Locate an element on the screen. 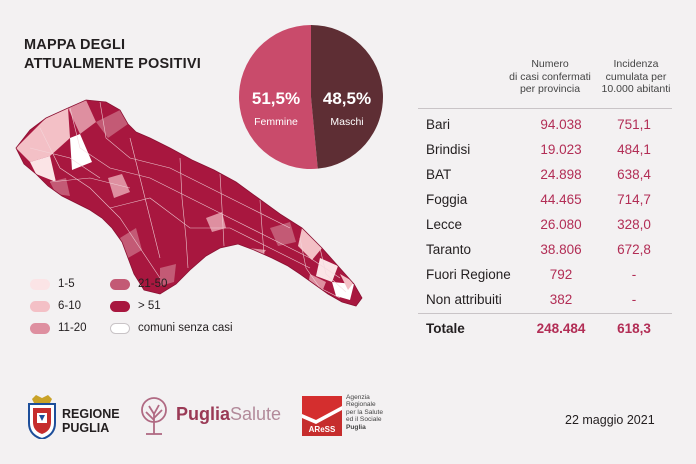 The image size is (696, 464). row-incidence: 672,8 is located at coordinates (634, 249).